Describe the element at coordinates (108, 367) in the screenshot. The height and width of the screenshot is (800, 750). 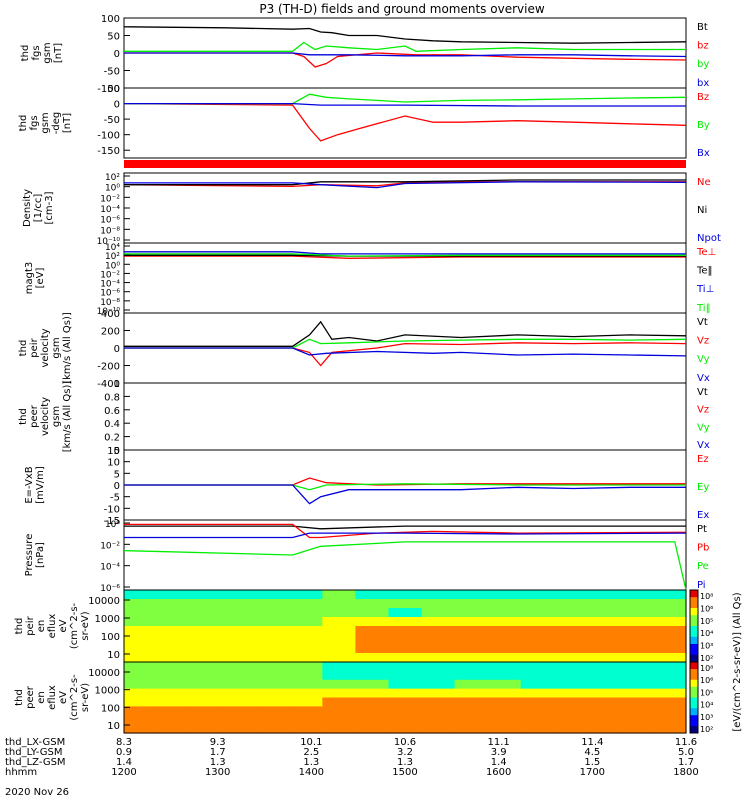
I see `y-tick-label: -200` at that location.